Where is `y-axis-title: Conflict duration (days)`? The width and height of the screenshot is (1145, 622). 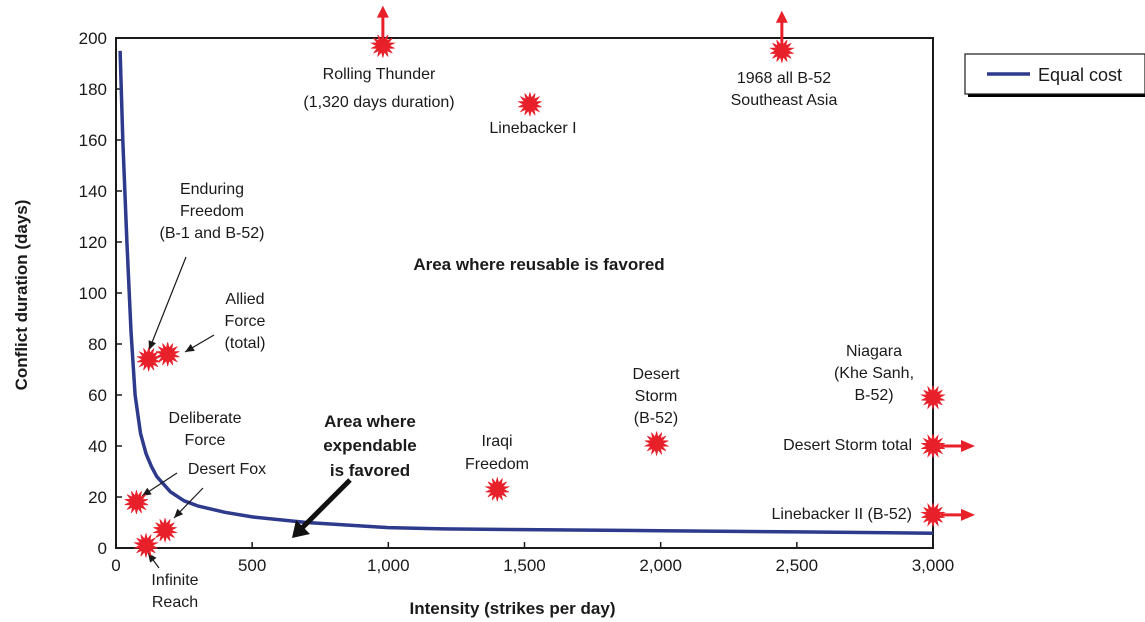 y-axis-title: Conflict duration (days) is located at coordinates (21, 295).